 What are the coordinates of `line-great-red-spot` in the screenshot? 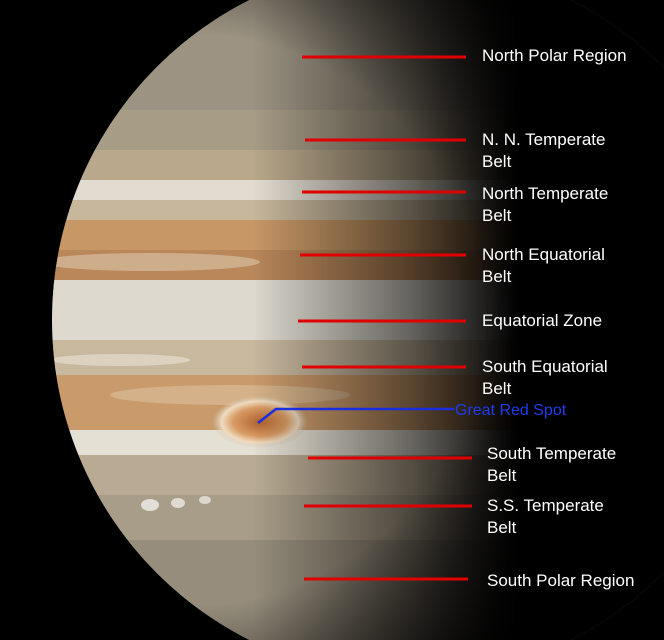 It's located at (355, 415).